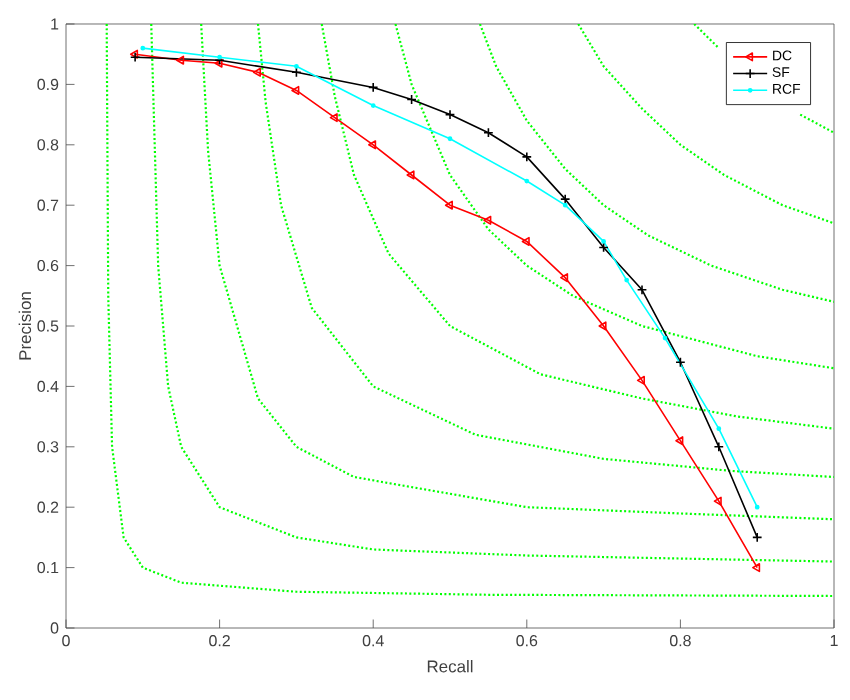  I want to click on x-axis-title: Recall, so click(450, 666).